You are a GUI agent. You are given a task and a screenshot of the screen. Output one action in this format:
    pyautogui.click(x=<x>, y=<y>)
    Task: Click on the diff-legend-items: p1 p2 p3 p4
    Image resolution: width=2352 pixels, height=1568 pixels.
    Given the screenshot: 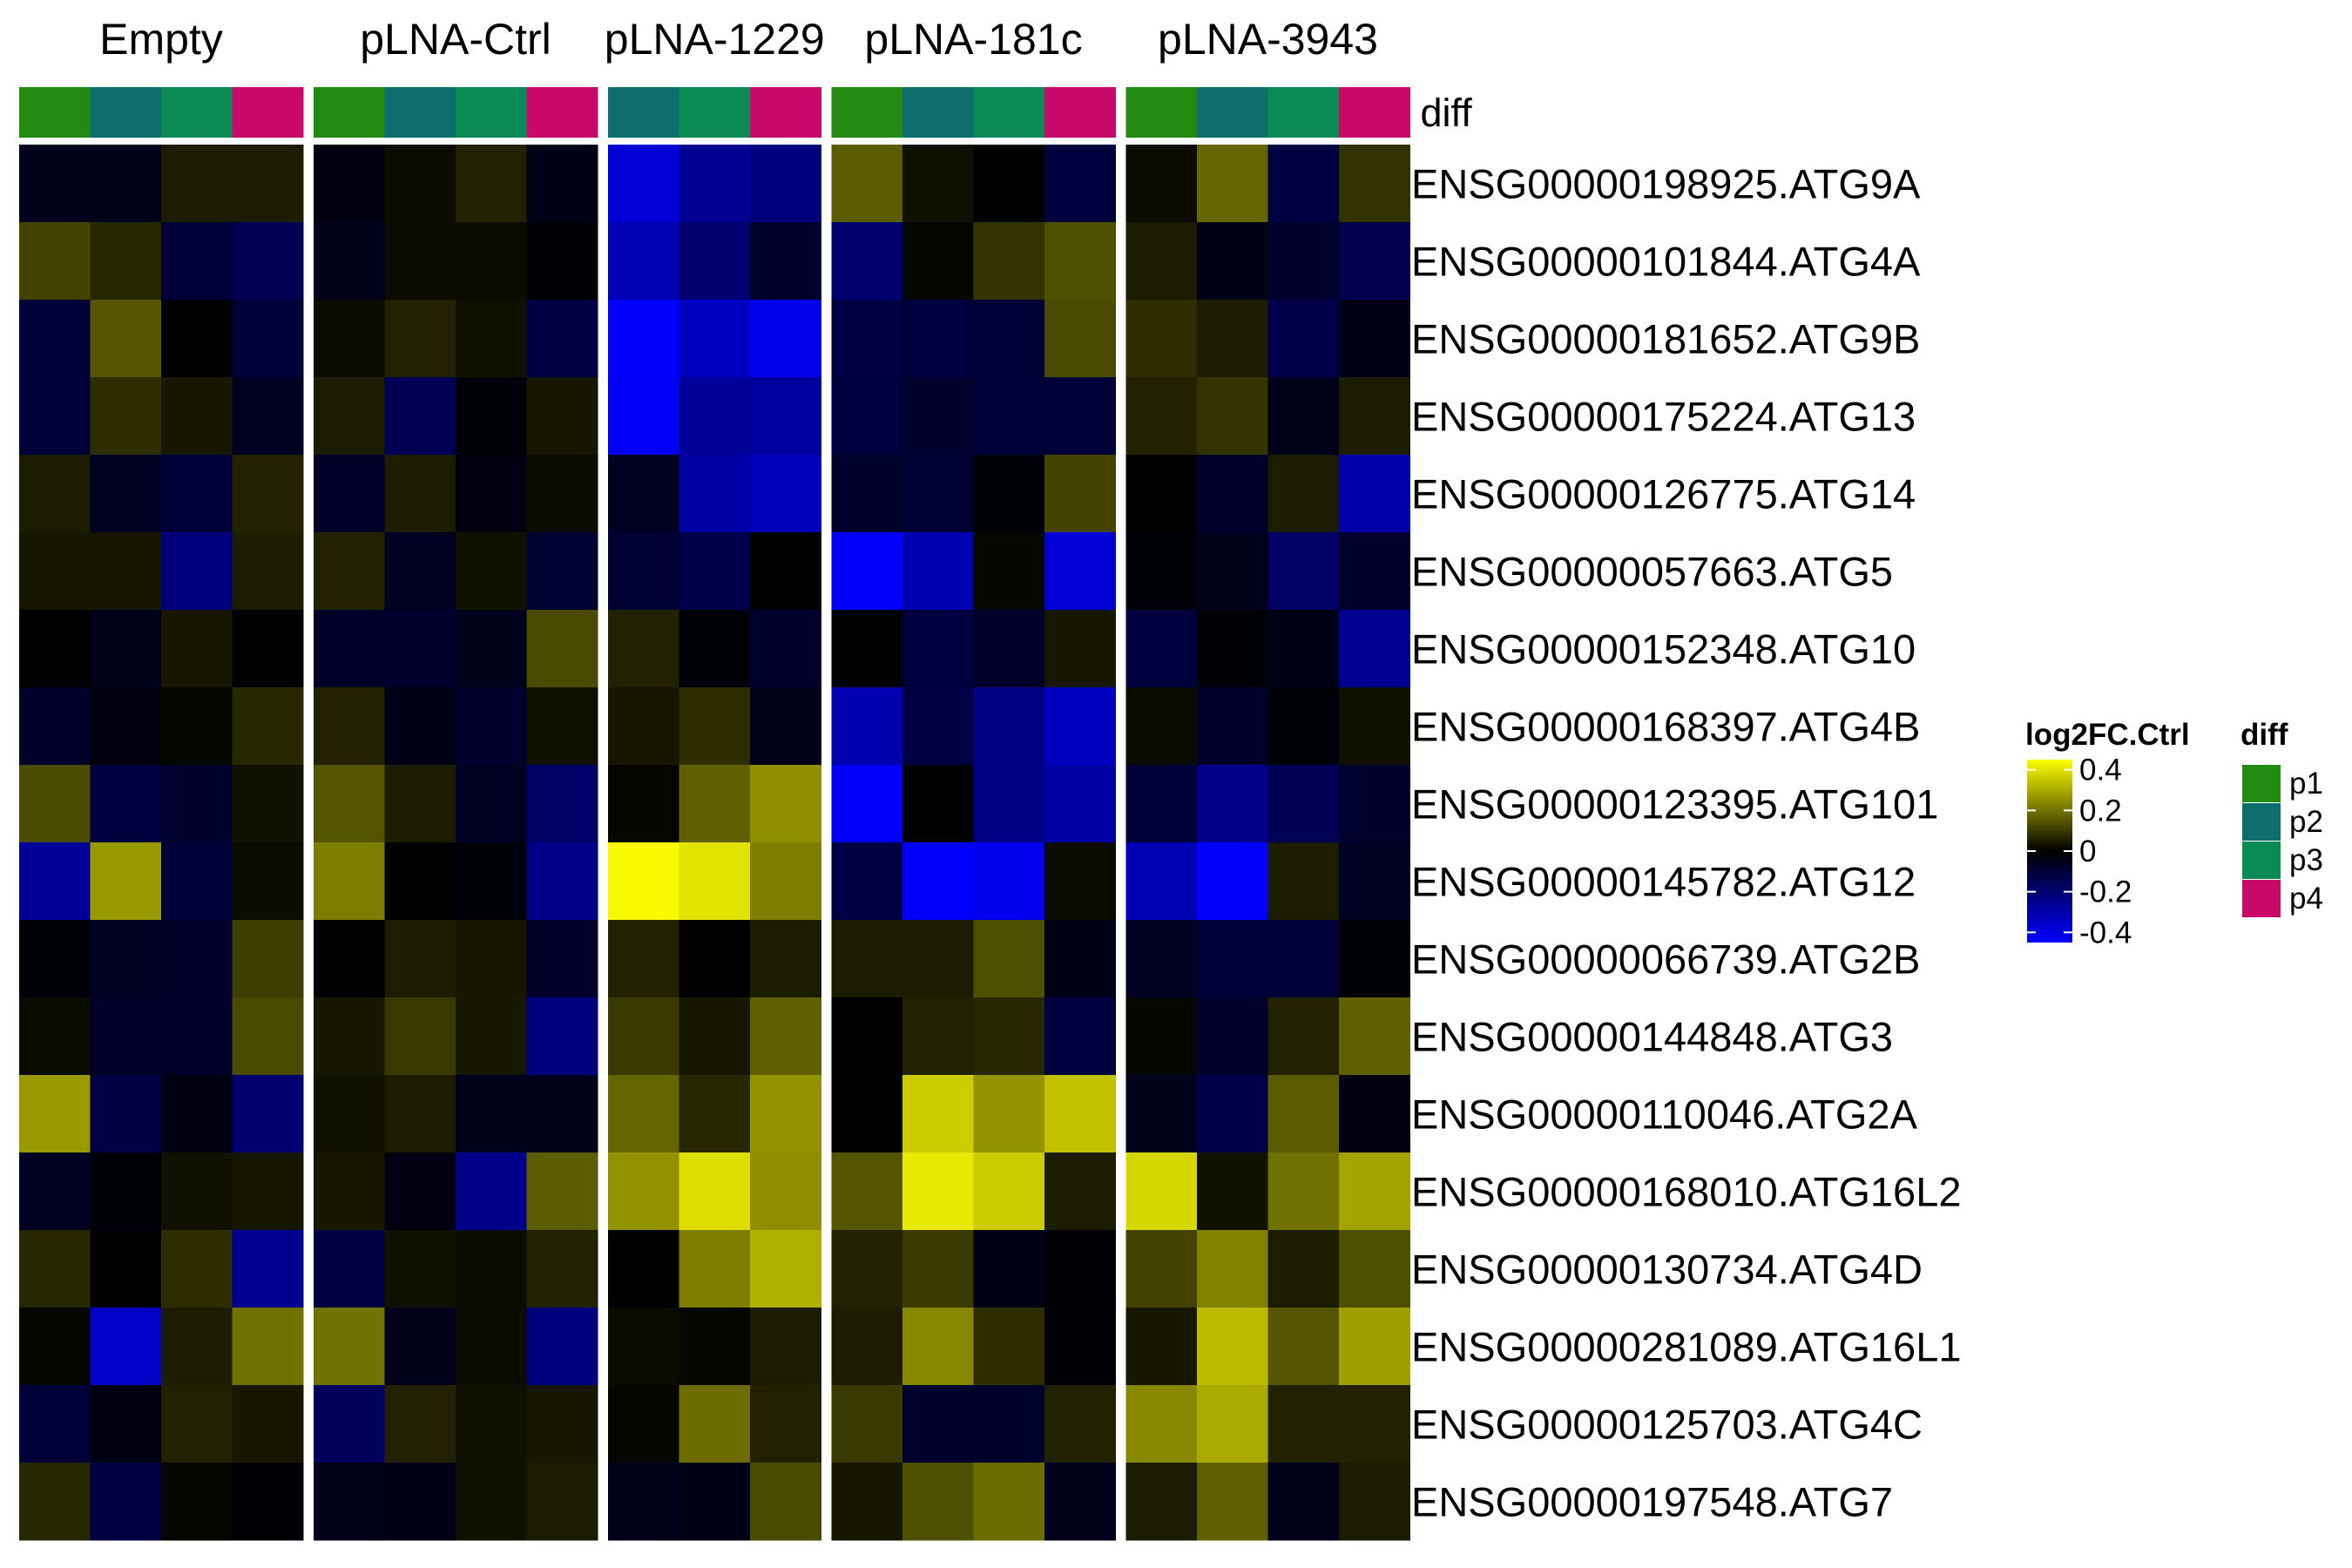 What is the action you would take?
    pyautogui.click(x=2282, y=841)
    